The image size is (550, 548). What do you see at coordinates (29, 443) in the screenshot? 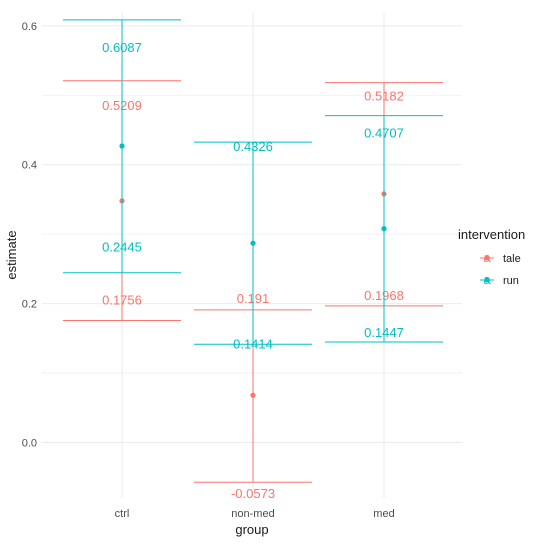
I see `y-tick-label: 0.0` at bounding box center [29, 443].